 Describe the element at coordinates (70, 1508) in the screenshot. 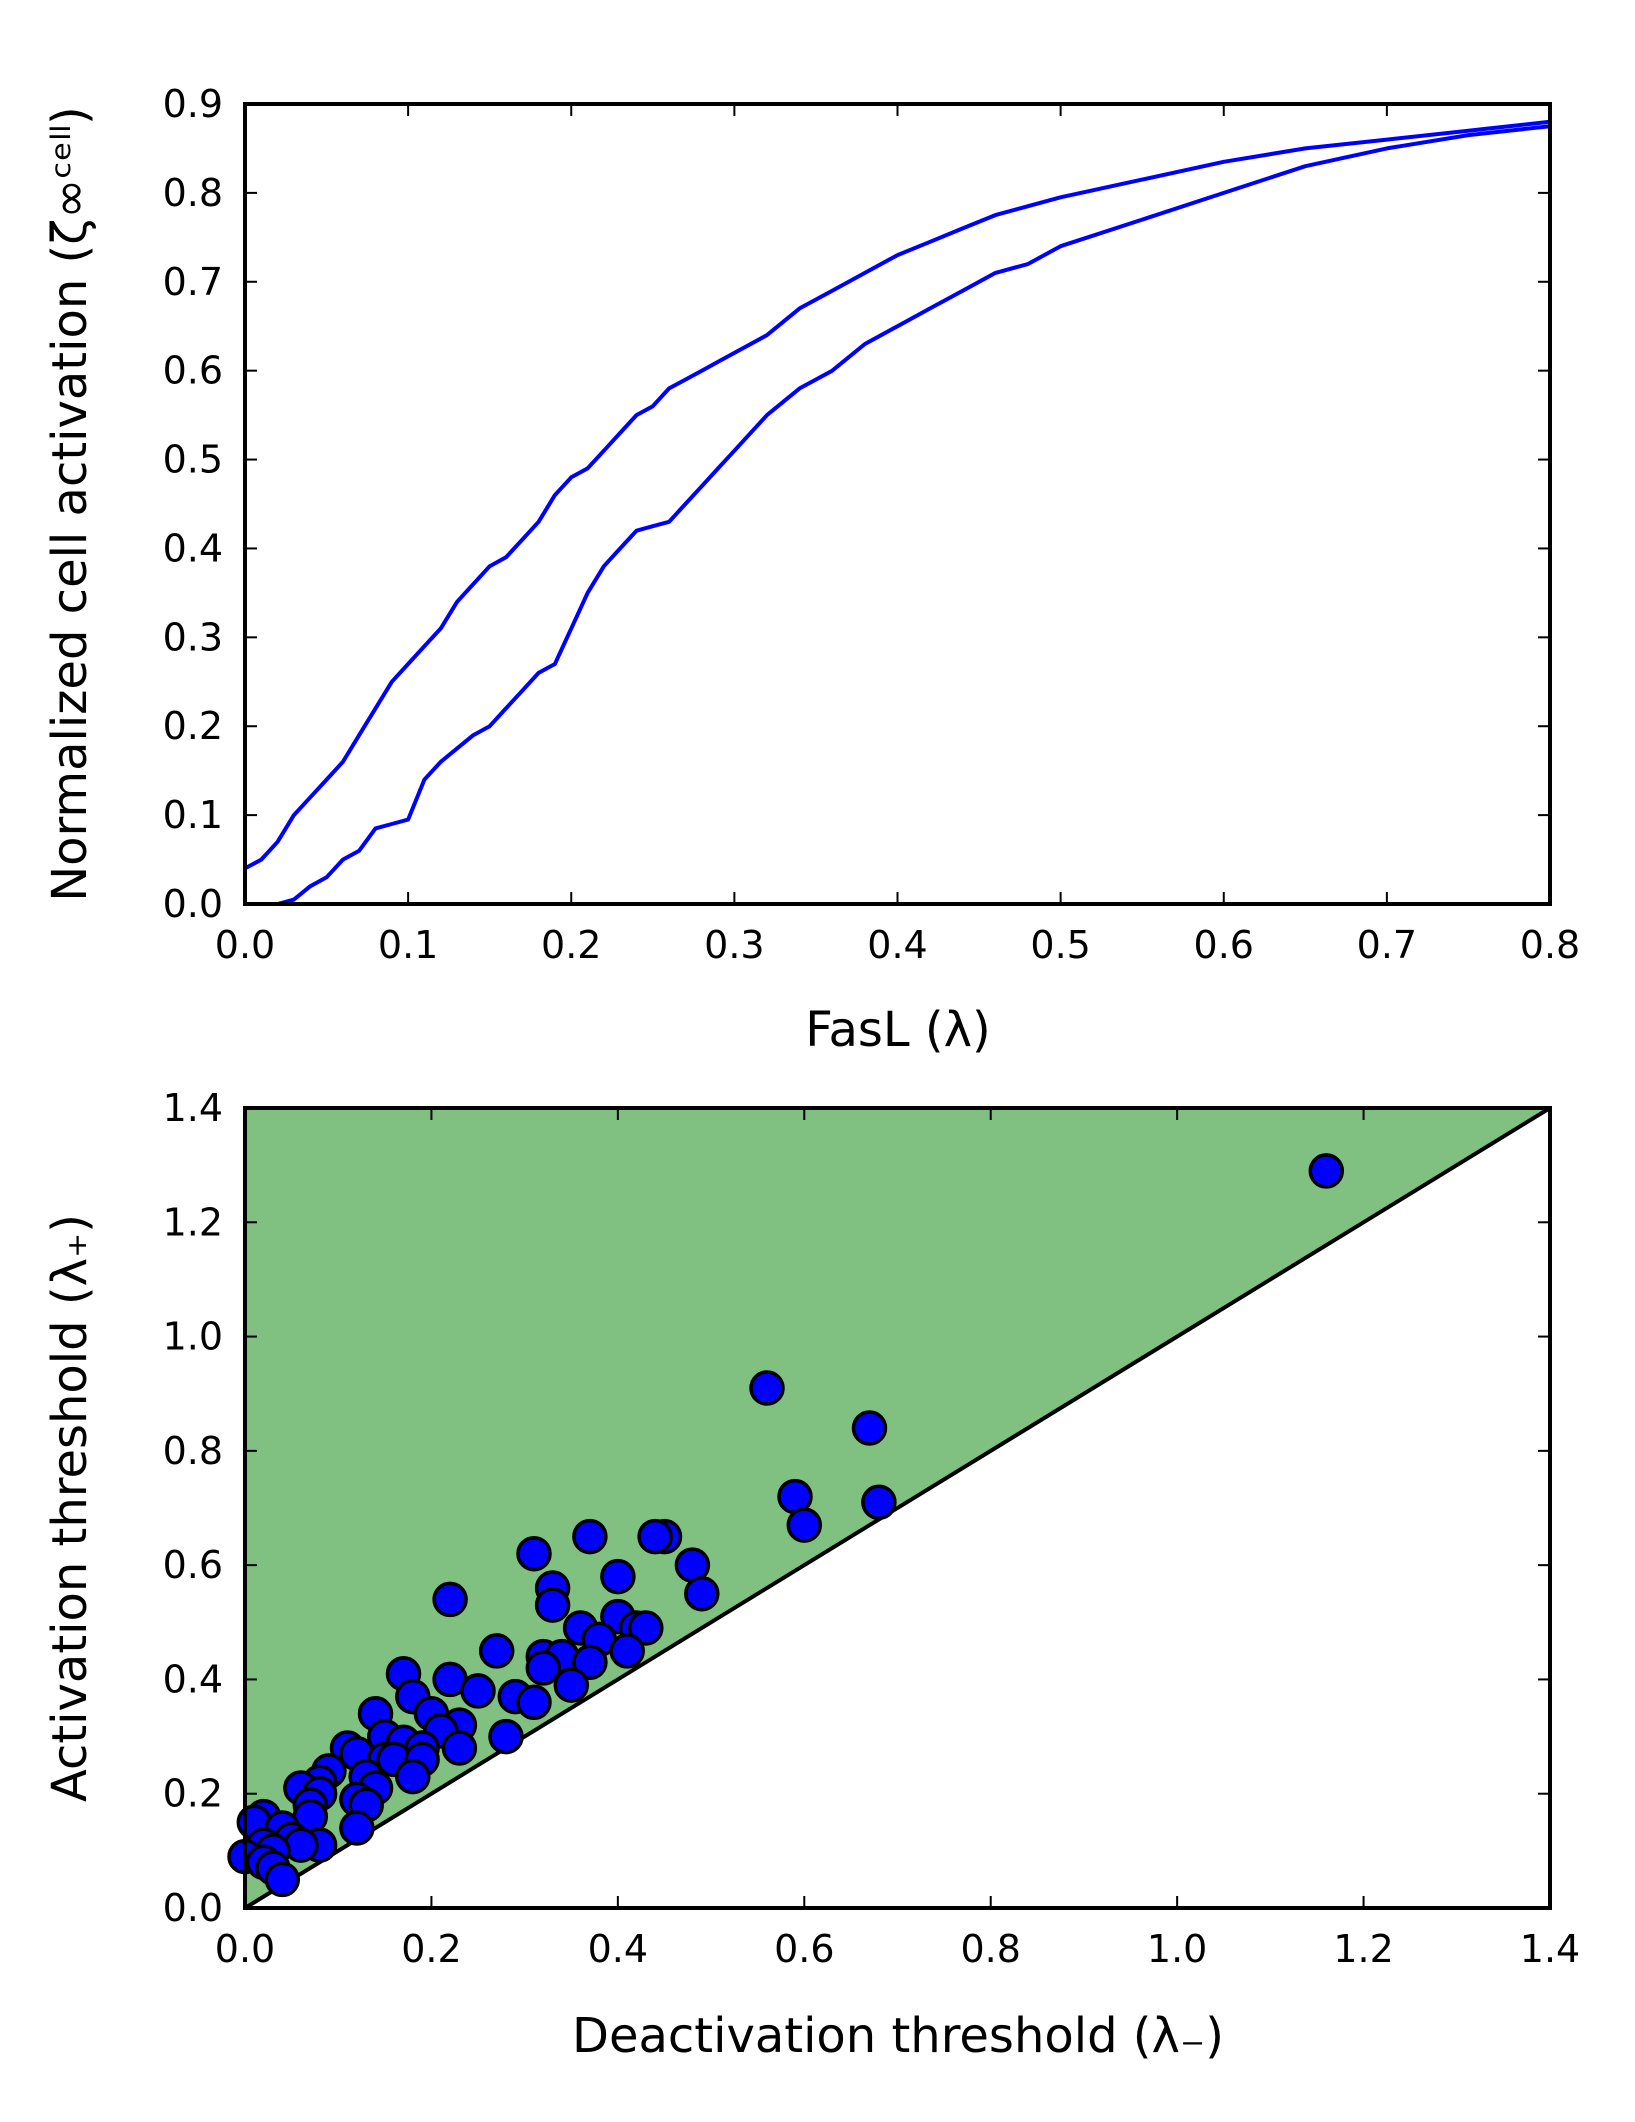

I see `bottom-y-axis-label: Activation threshold (λ₊)` at that location.